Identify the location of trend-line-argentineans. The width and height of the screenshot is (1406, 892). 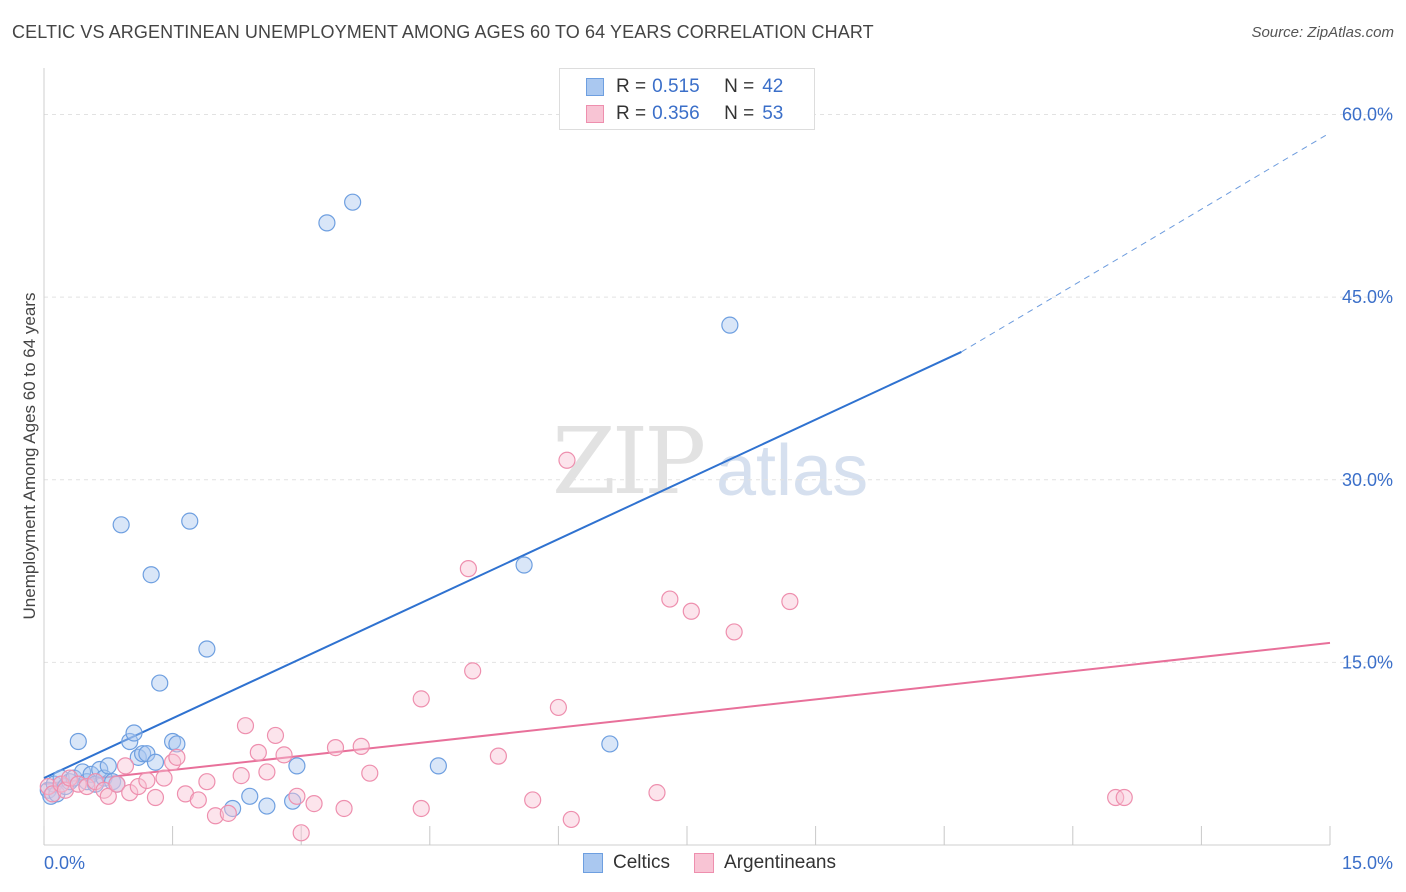
(687, 713).